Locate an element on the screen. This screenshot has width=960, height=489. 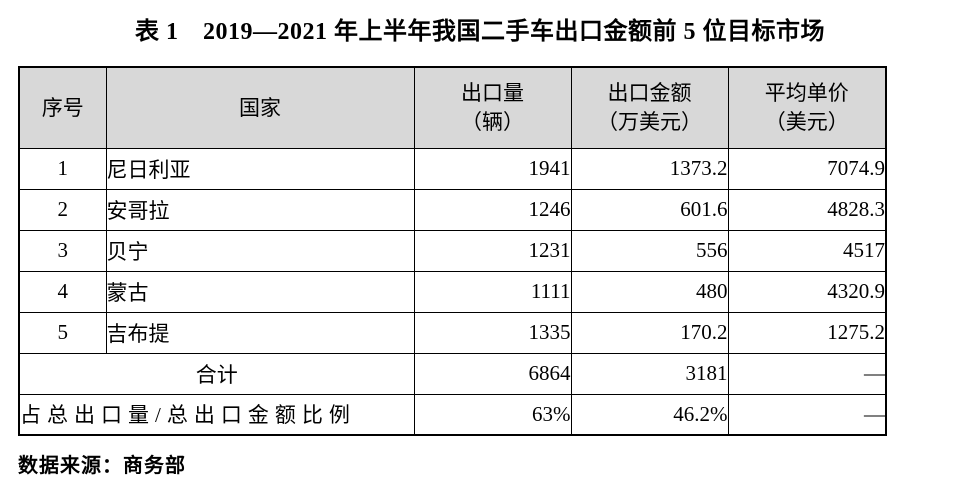
ratio-price: — is located at coordinates (807, 414).